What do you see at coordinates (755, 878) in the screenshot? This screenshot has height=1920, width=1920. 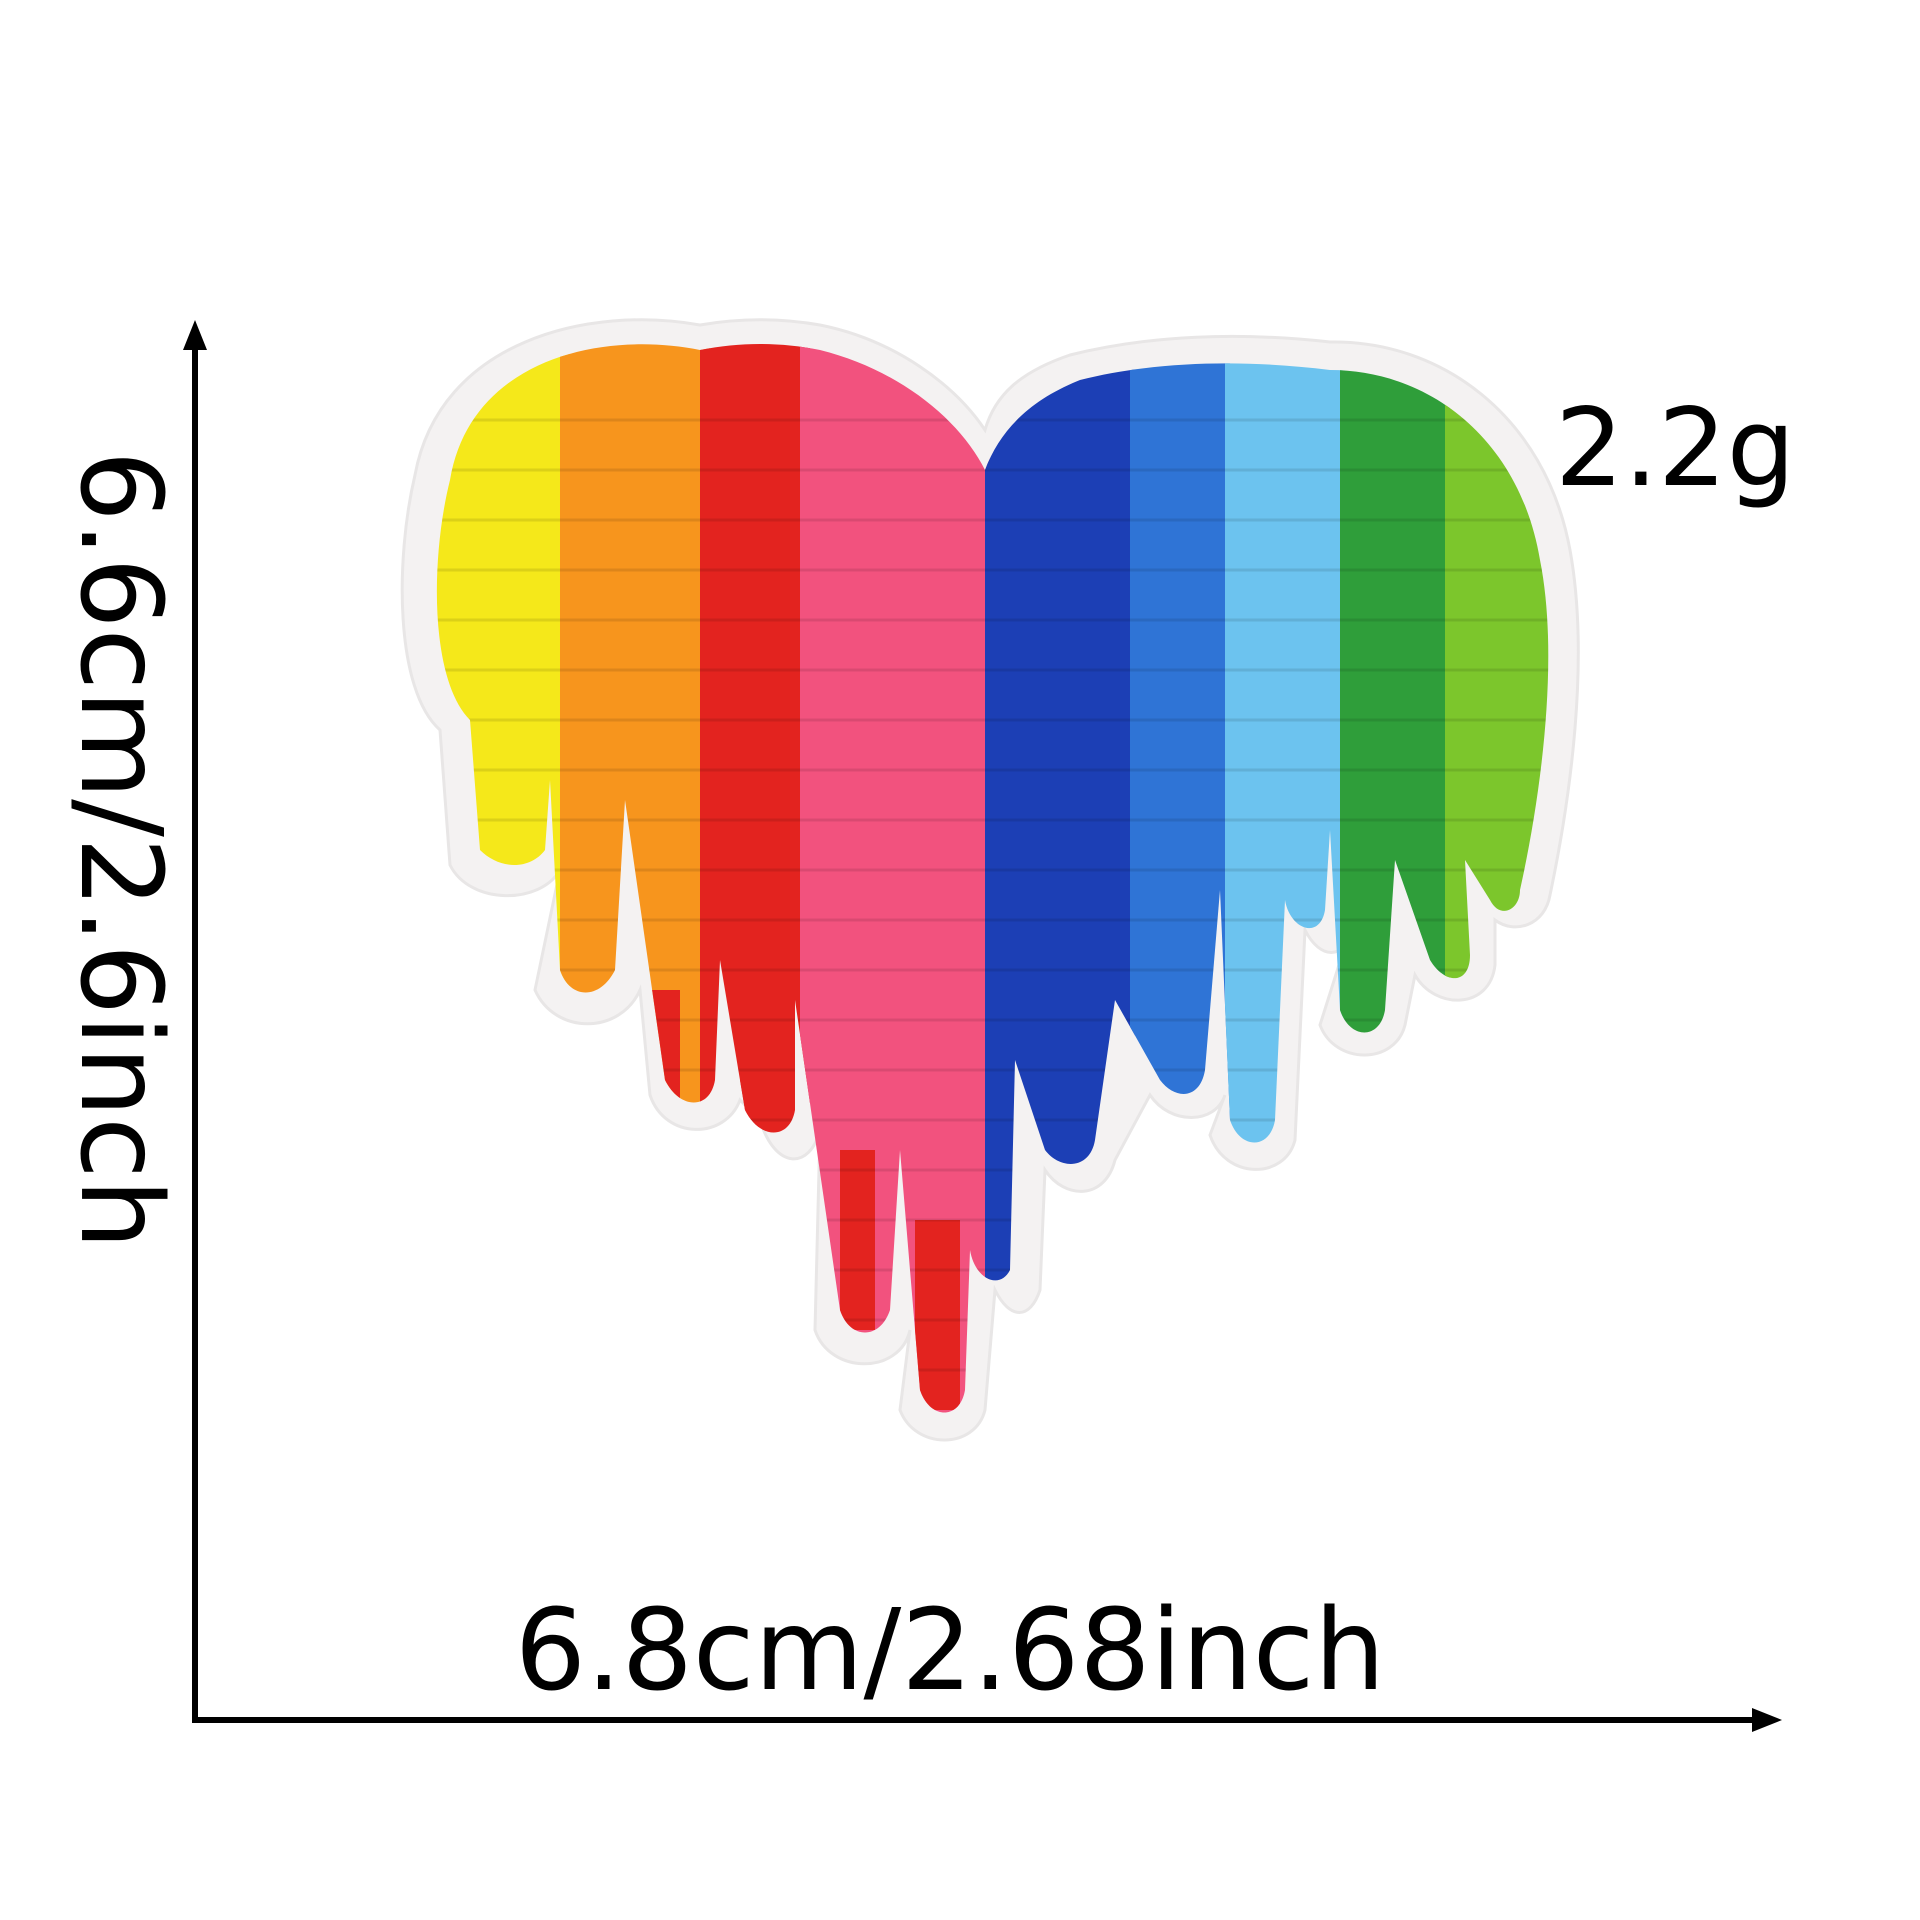 I see `stripe-red` at bounding box center [755, 878].